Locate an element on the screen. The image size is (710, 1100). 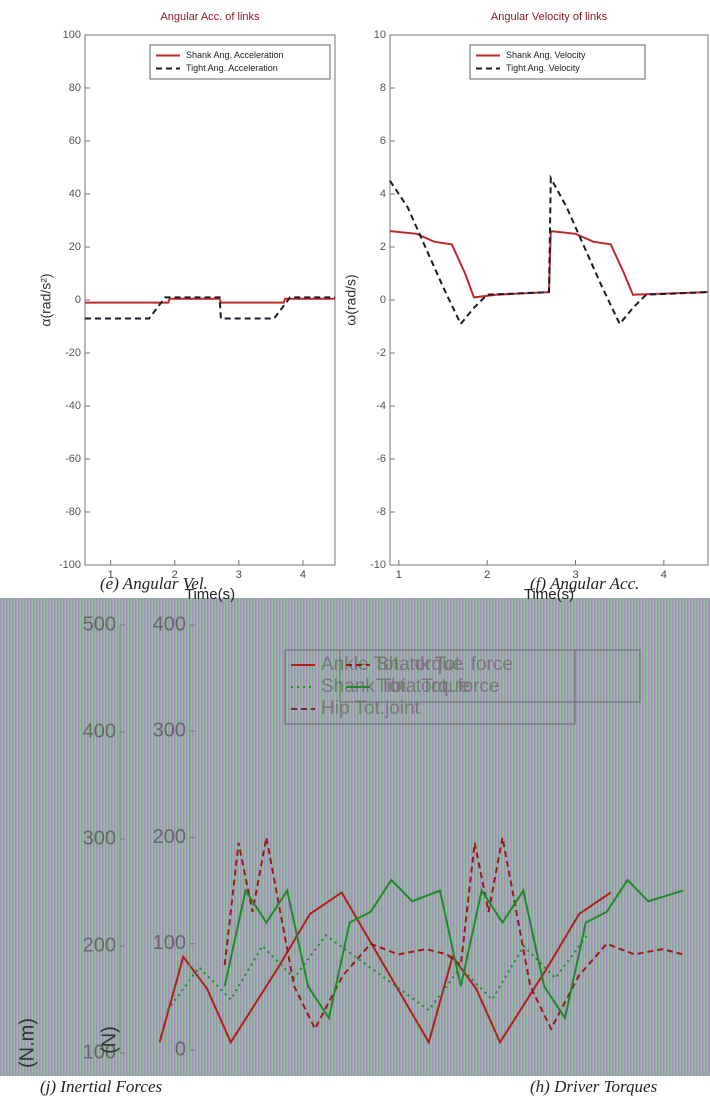
y-tick-label: -8 is located at coordinates (381, 512).